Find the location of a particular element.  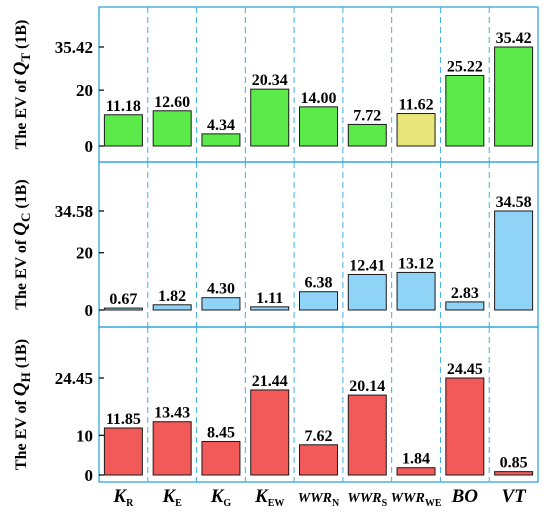

x-category-label: WWRS is located at coordinates (367, 500).